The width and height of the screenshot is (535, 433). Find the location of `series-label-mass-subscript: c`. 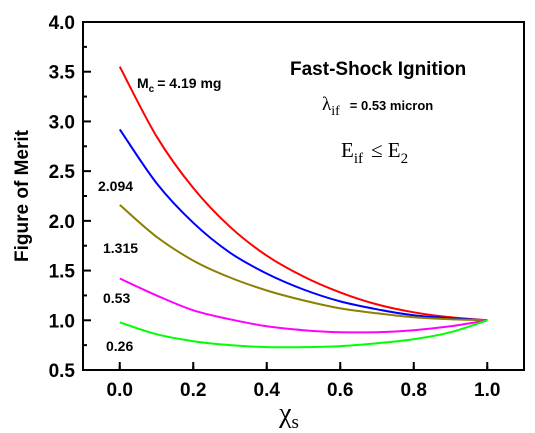

series-label-mass-subscript: c is located at coordinates (152, 89).